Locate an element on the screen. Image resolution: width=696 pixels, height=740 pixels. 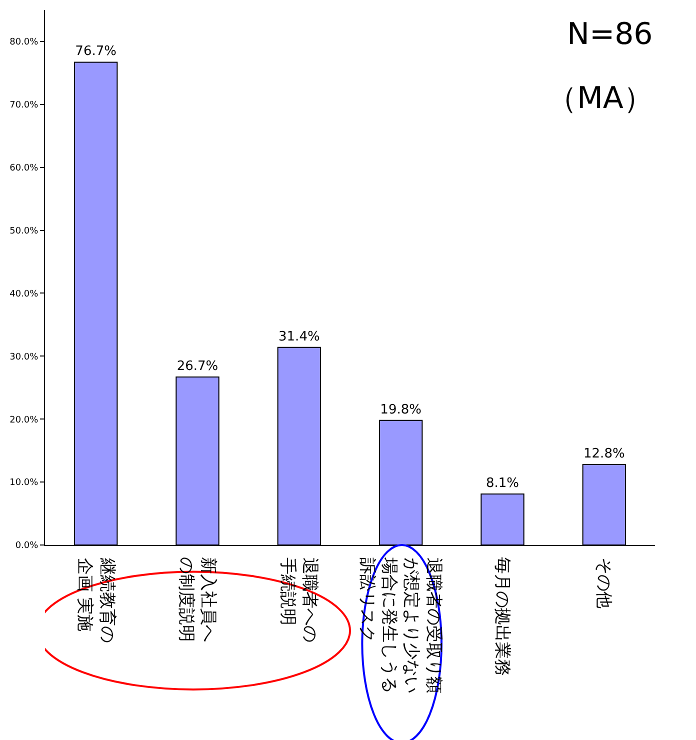
y-tick-label: 0.0% is located at coordinates (27, 546).